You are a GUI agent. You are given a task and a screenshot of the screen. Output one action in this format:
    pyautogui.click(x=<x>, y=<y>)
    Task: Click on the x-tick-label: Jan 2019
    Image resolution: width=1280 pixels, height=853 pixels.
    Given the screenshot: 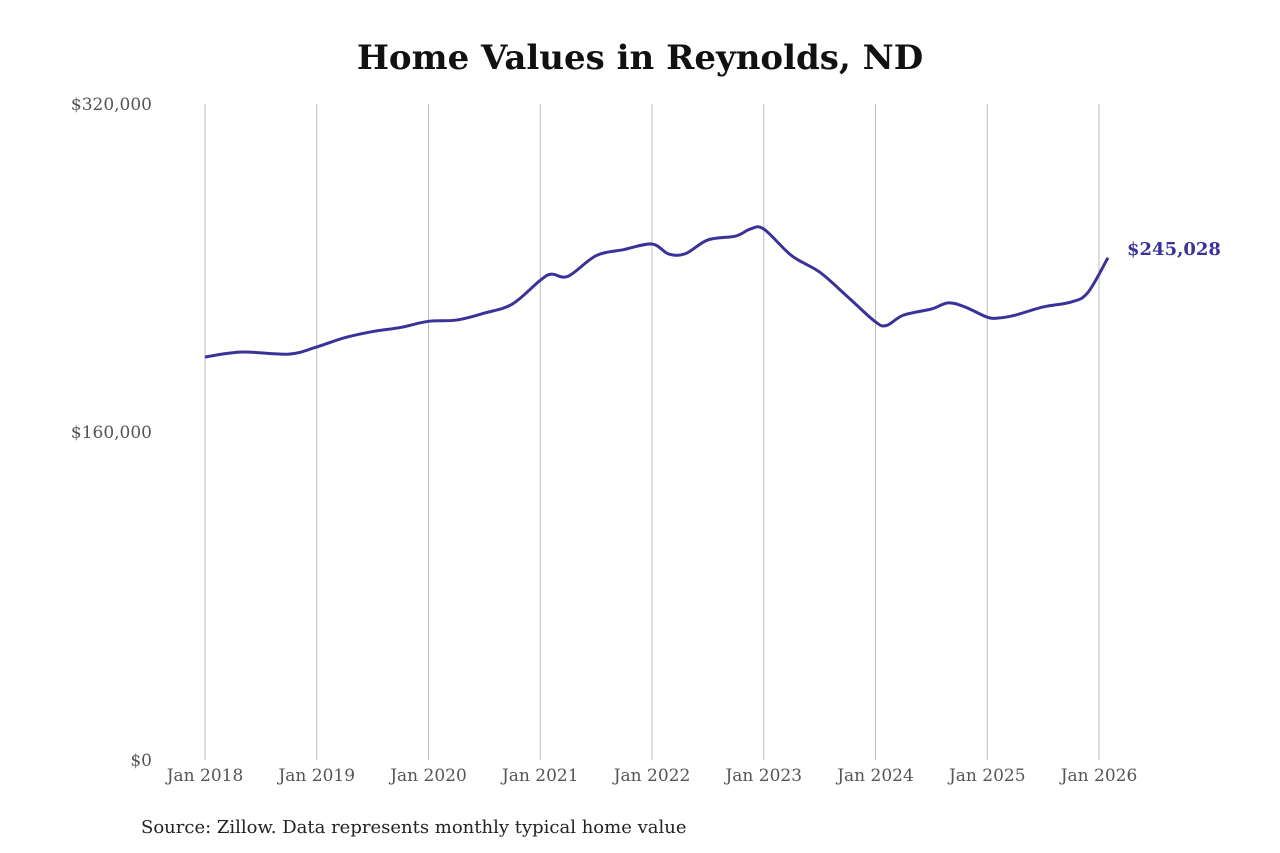 What is the action you would take?
    pyautogui.click(x=315, y=776)
    